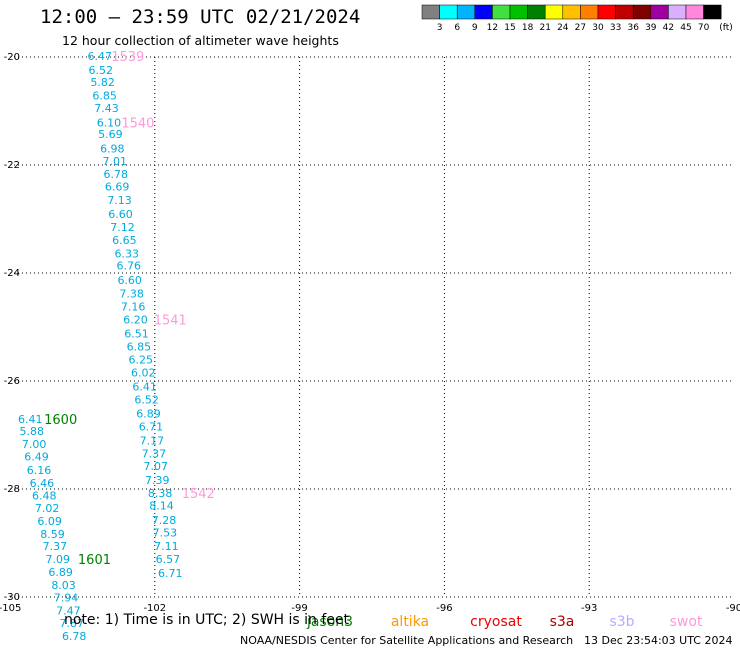 The image size is (740, 650). Describe the element at coordinates (115, 174) in the screenshot. I see `wave-height-point: 6.78` at that location.